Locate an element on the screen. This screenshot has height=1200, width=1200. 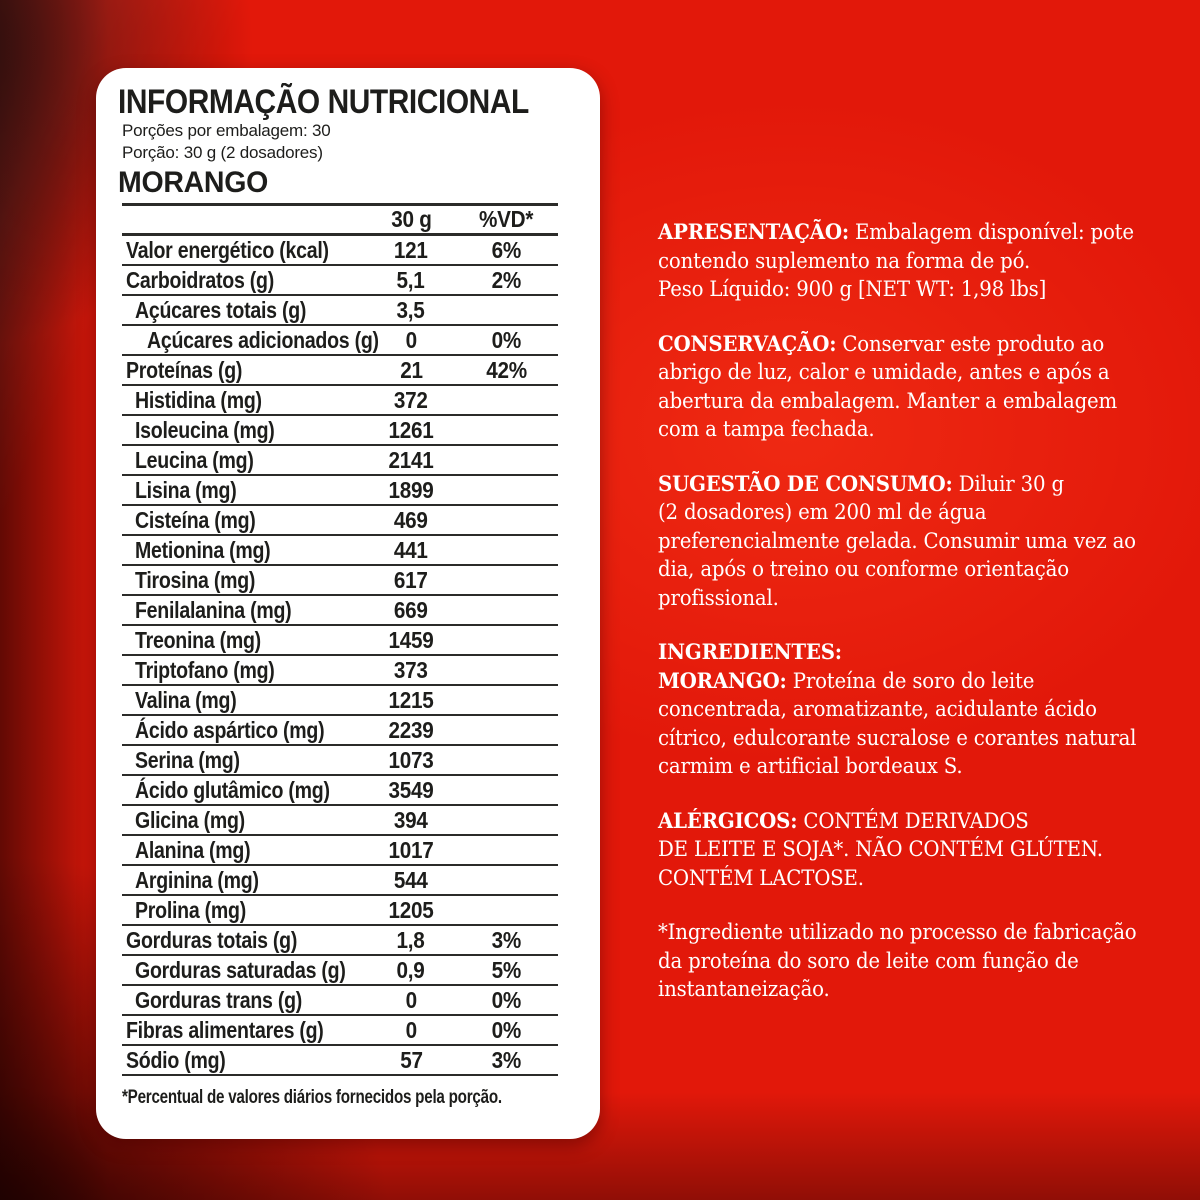
nutrient-name: Alanina (mg) is located at coordinates (193, 849).